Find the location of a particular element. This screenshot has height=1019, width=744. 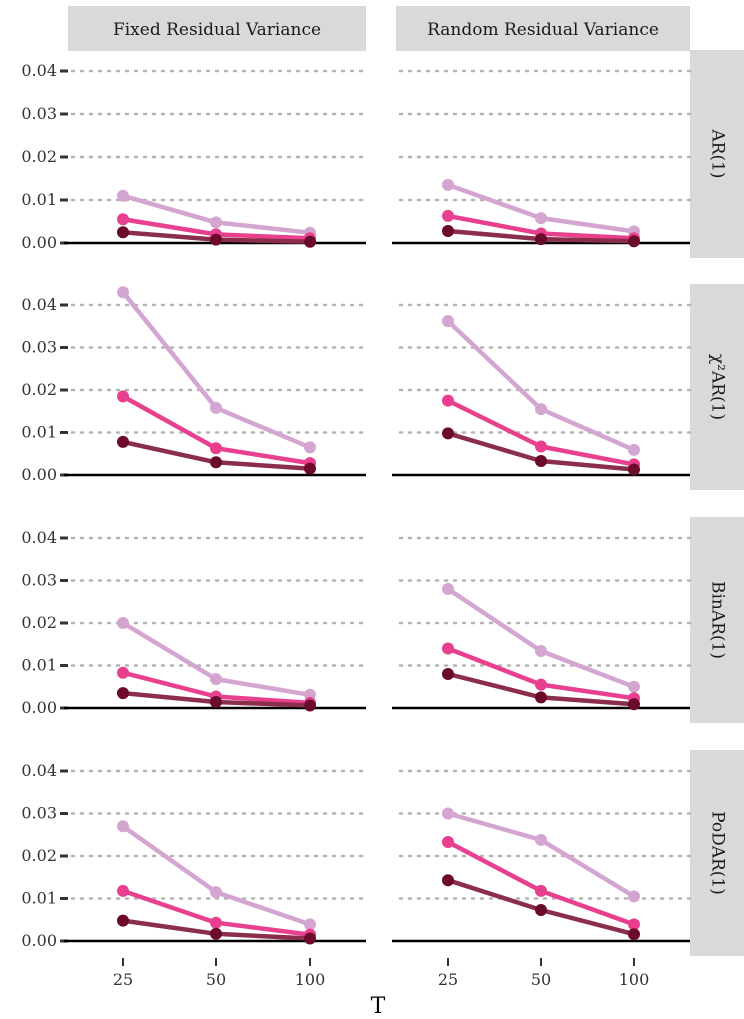

row-strip-label: χ²AR(1) is located at coordinates (718, 387).